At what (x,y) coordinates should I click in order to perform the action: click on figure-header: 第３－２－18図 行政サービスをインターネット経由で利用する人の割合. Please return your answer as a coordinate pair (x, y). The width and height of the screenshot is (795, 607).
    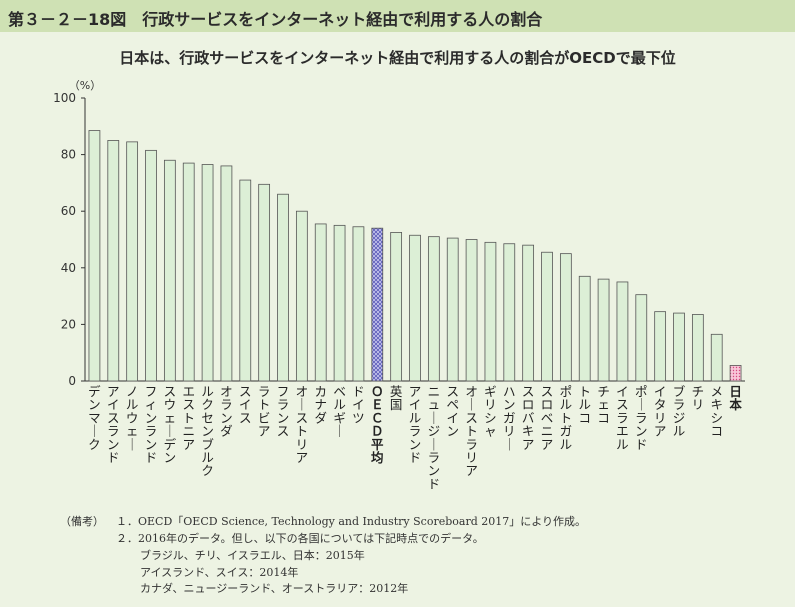
    Looking at the image, I should click on (397, 16).